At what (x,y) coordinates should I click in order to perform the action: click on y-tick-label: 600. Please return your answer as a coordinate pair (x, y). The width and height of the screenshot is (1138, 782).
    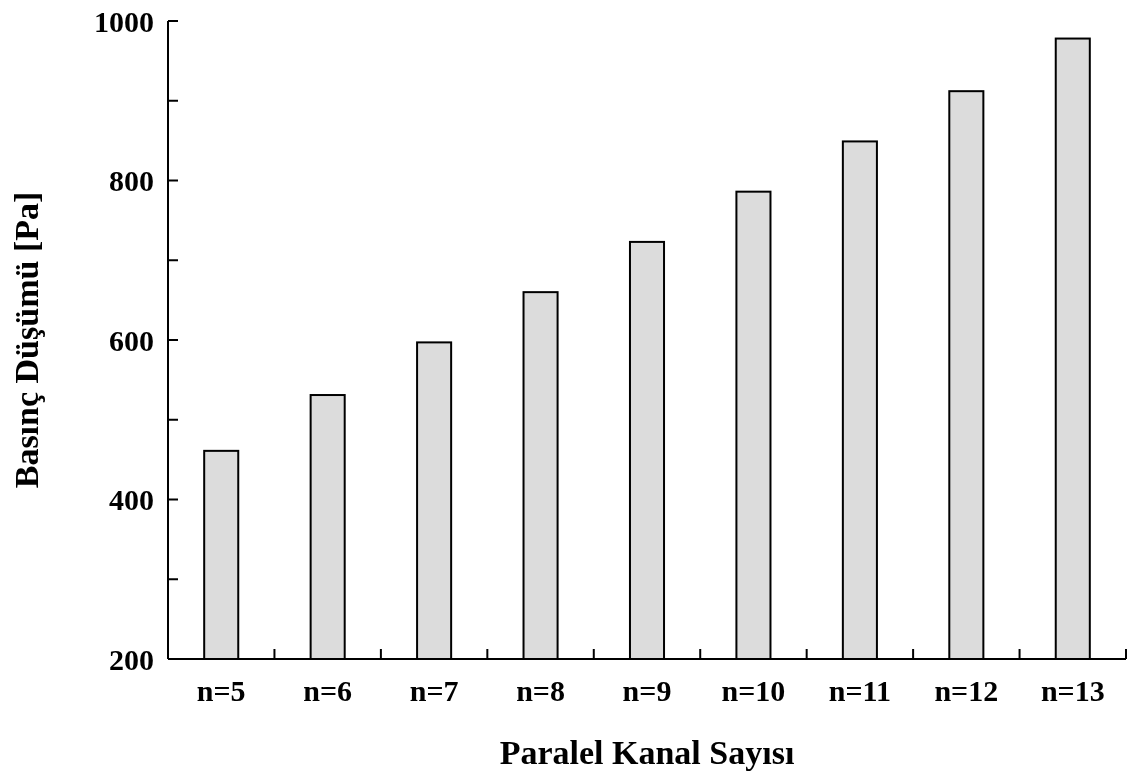
    Looking at the image, I should click on (131, 340).